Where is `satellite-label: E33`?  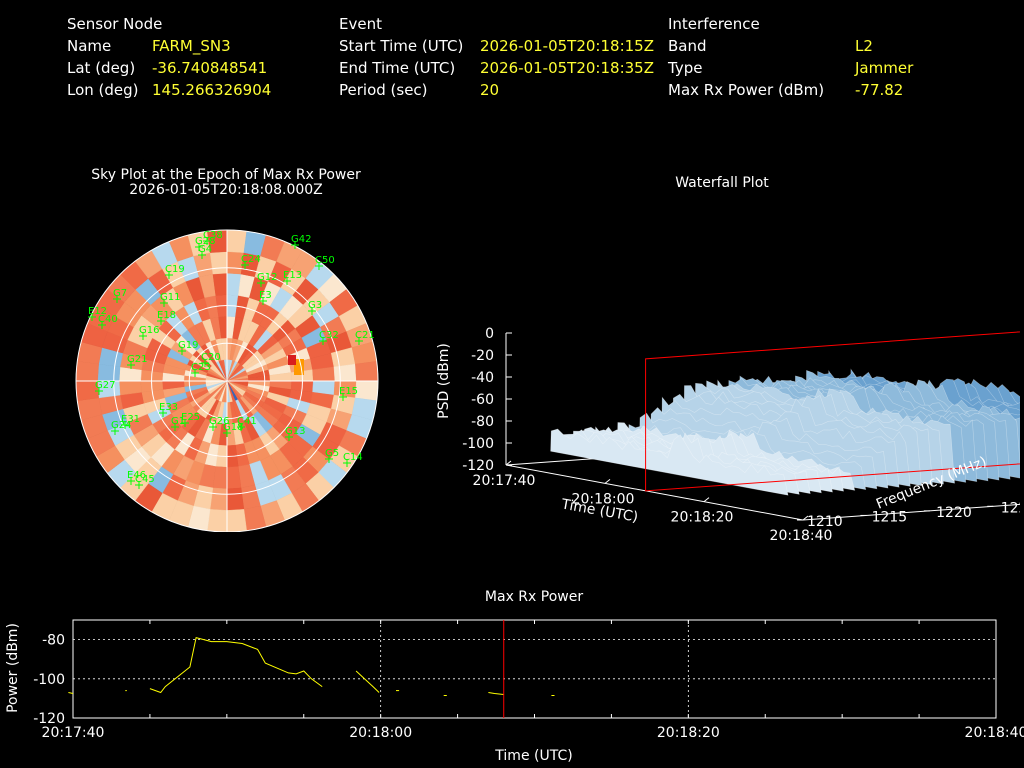 satellite-label: E33 is located at coordinates (168, 407).